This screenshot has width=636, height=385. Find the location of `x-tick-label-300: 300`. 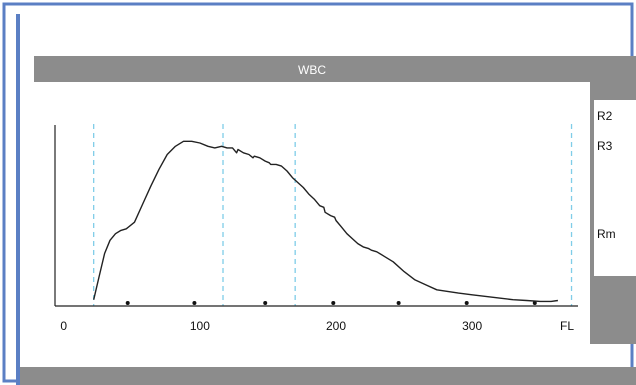

x-tick-label-300: 300 is located at coordinates (472, 326).